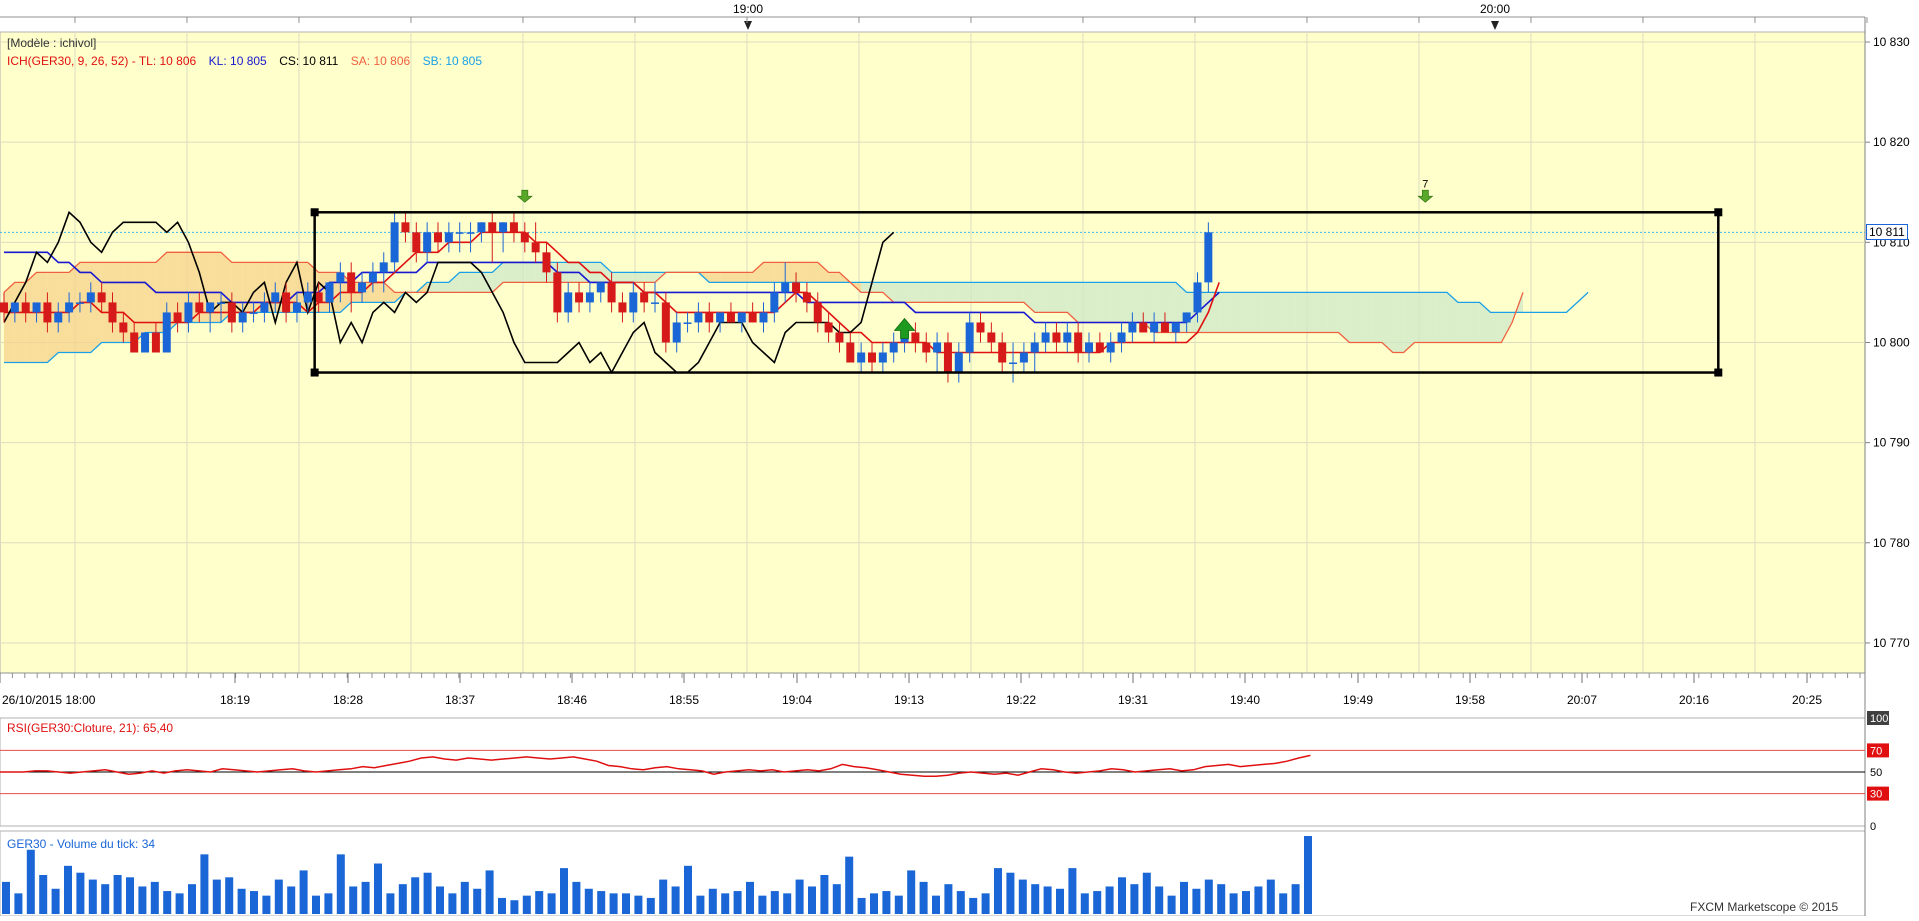 The image size is (1919, 921). I want to click on sell-arrow-icon, so click(1425, 196).